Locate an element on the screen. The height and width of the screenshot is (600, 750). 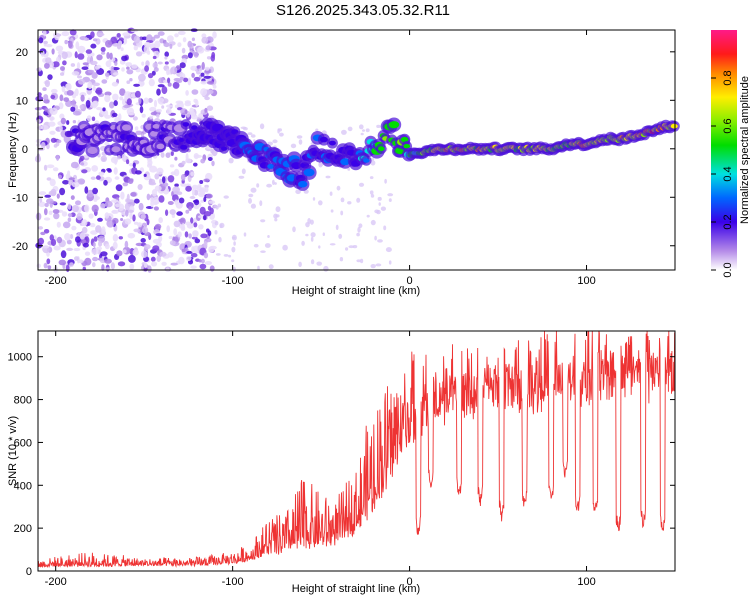
spectrogram-x-tick-label: -100 is located at coordinates (233, 281).